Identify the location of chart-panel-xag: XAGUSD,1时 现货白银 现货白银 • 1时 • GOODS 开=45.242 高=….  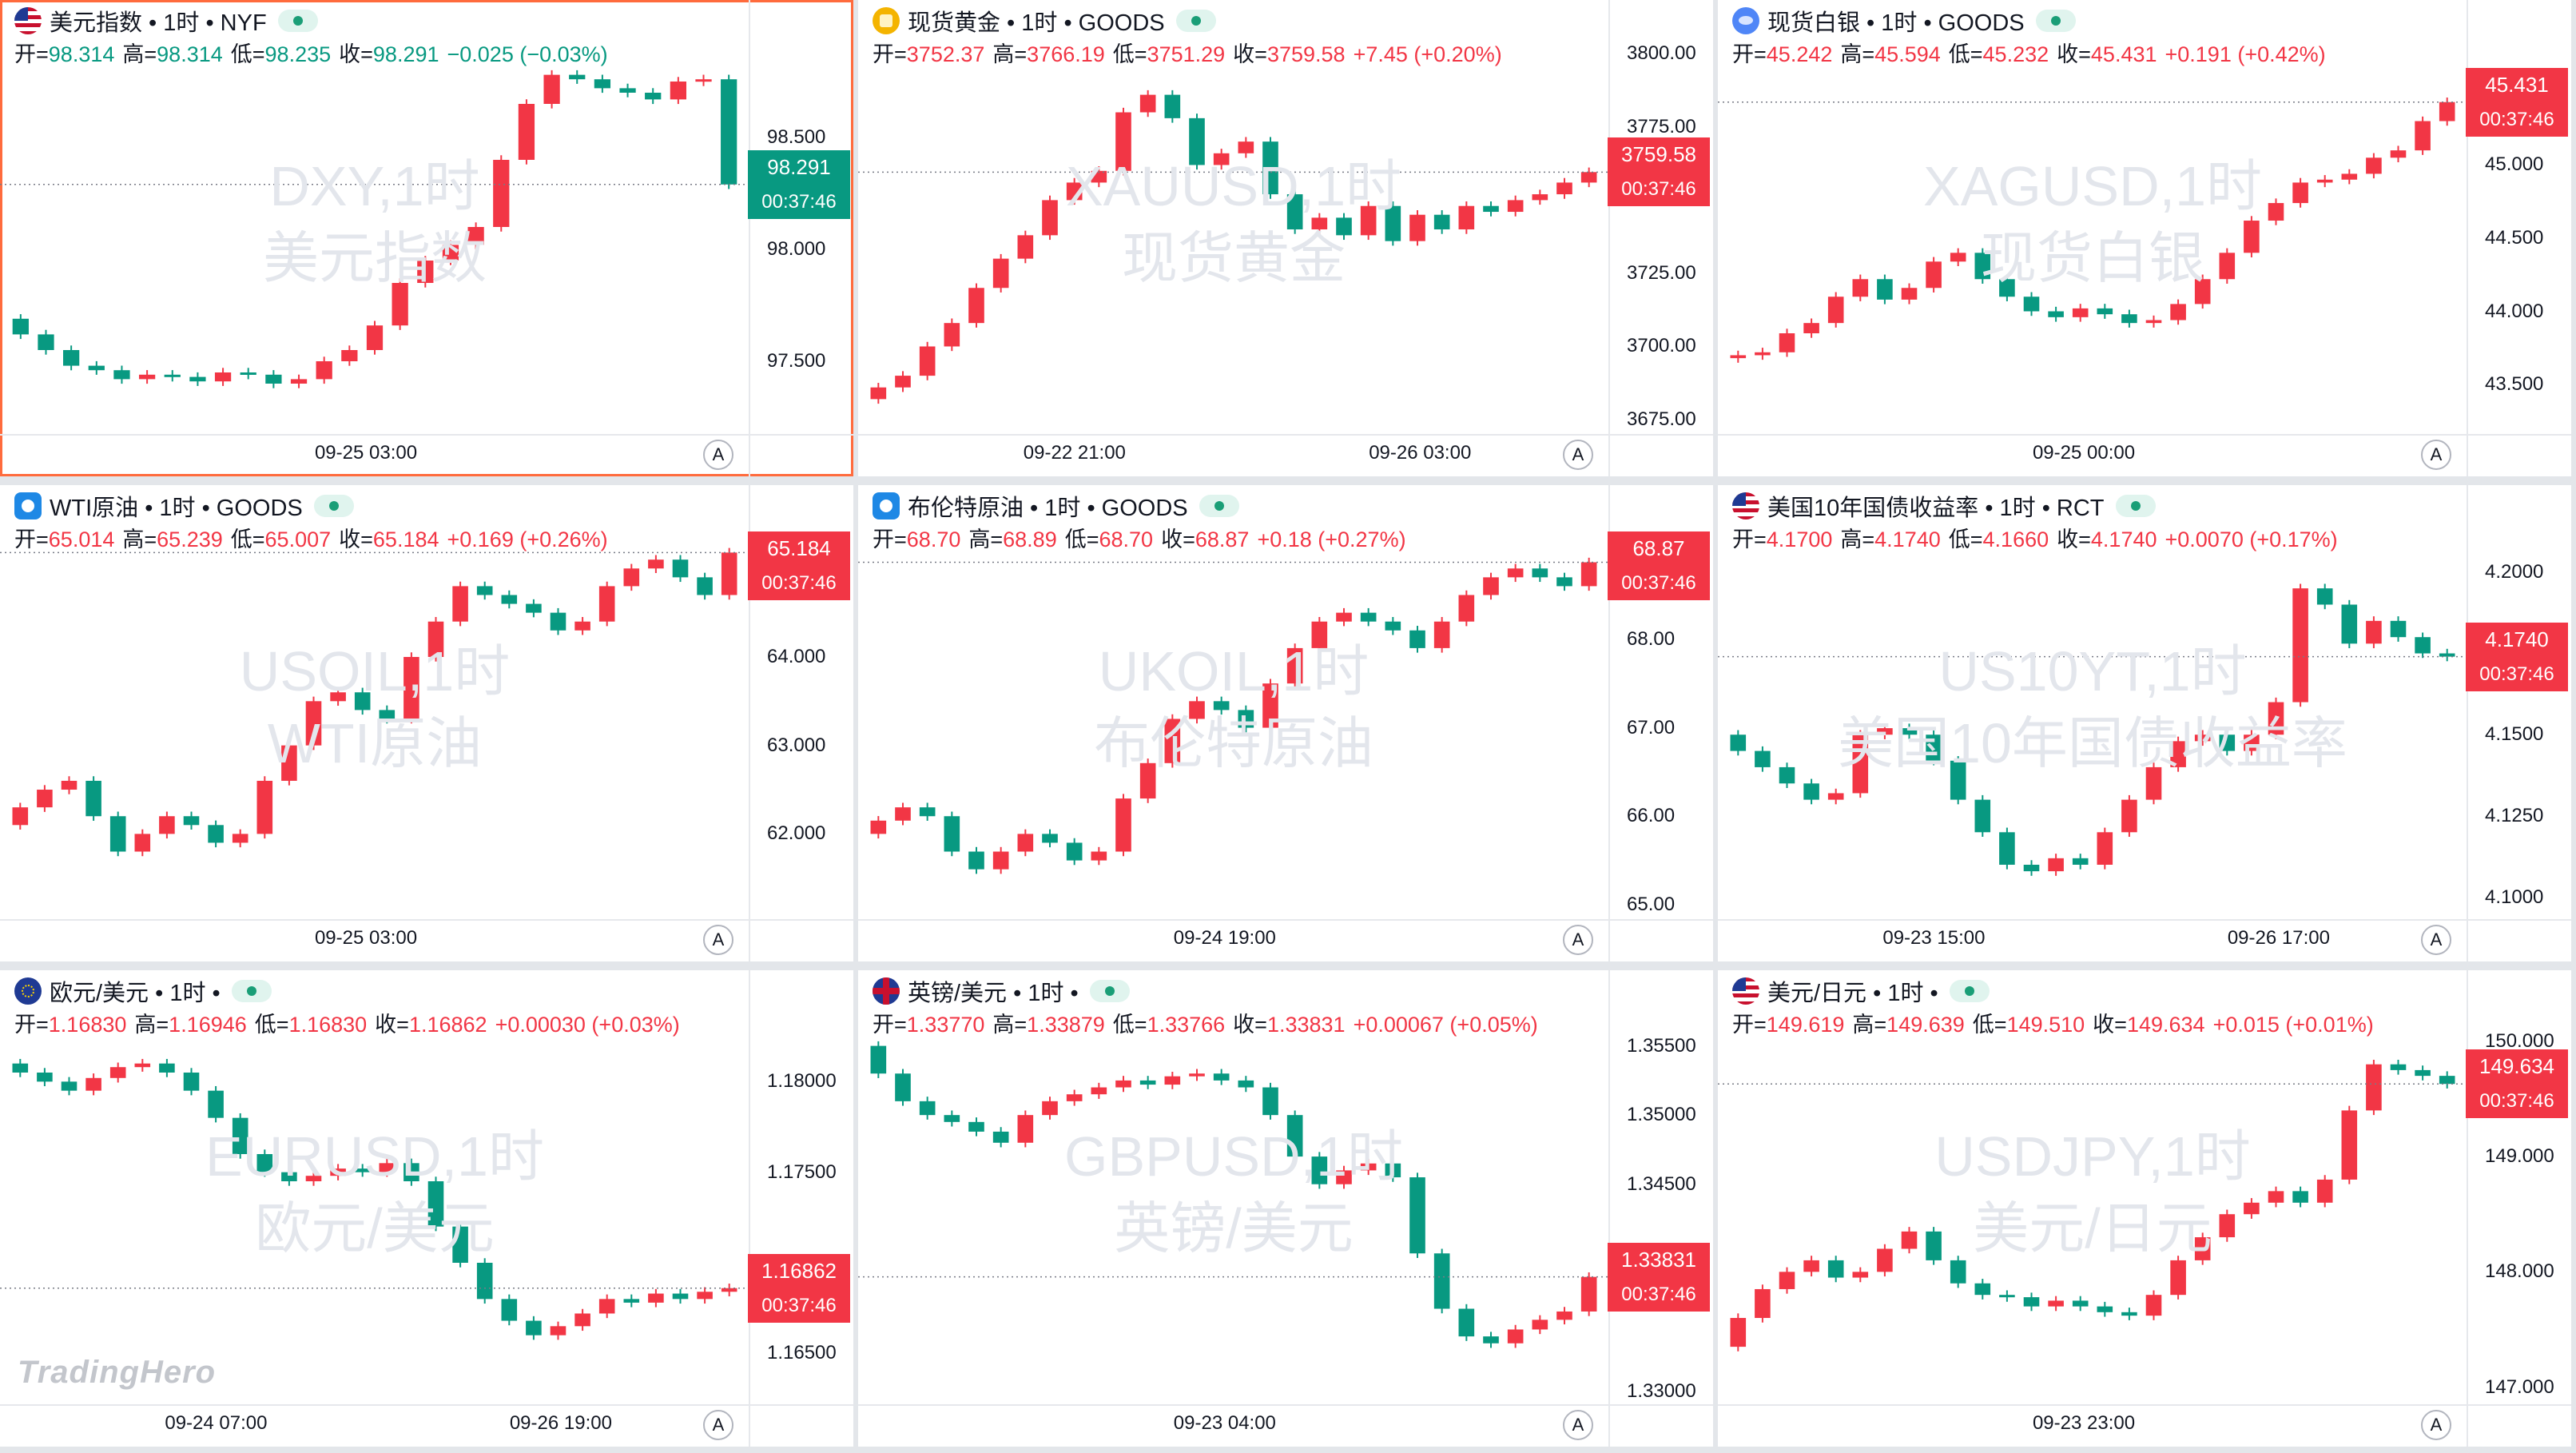
(2144, 238).